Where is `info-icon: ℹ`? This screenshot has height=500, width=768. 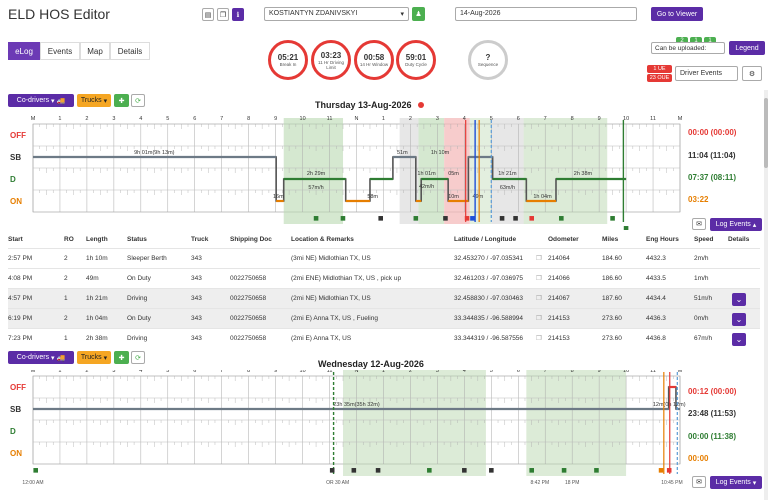
info-icon: ℹ is located at coordinates (238, 14).